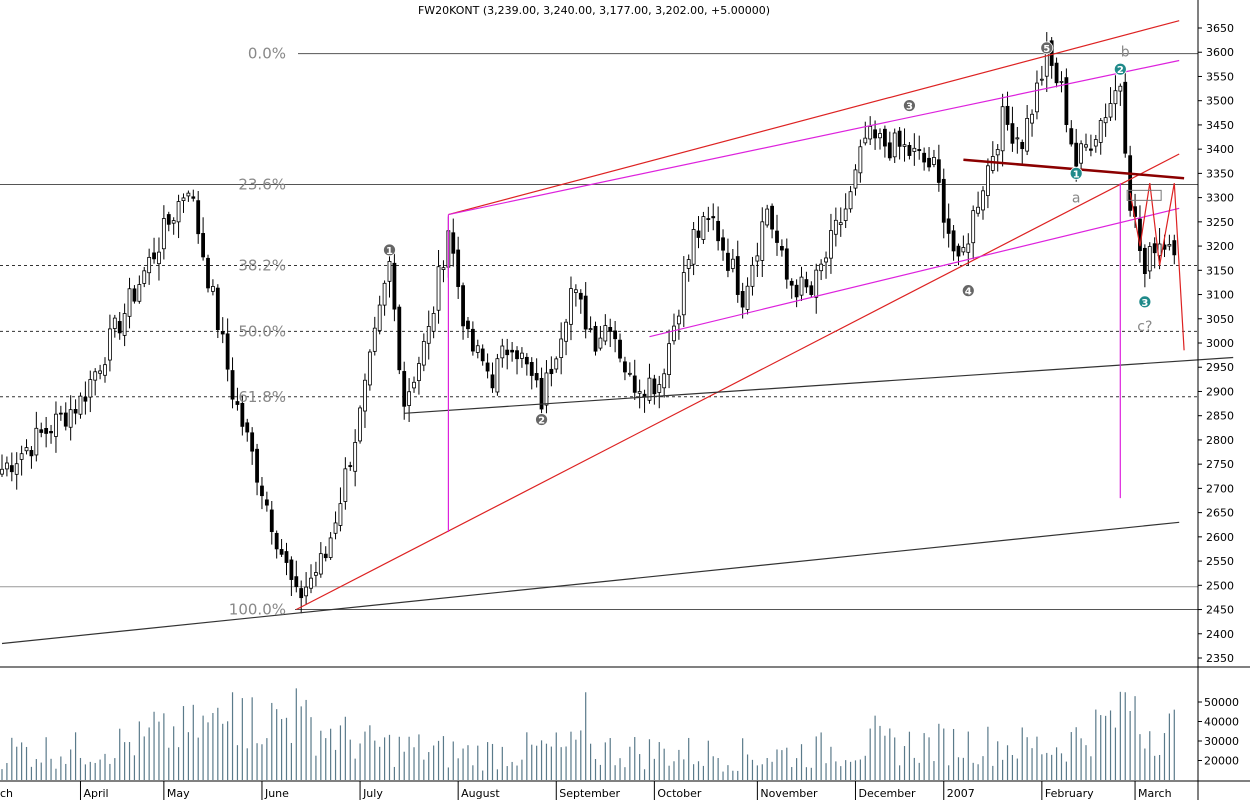 This screenshot has width=1250, height=800. Describe the element at coordinates (1220, 464) in the screenshot. I see `price-tick-label-2750: 2750` at that location.